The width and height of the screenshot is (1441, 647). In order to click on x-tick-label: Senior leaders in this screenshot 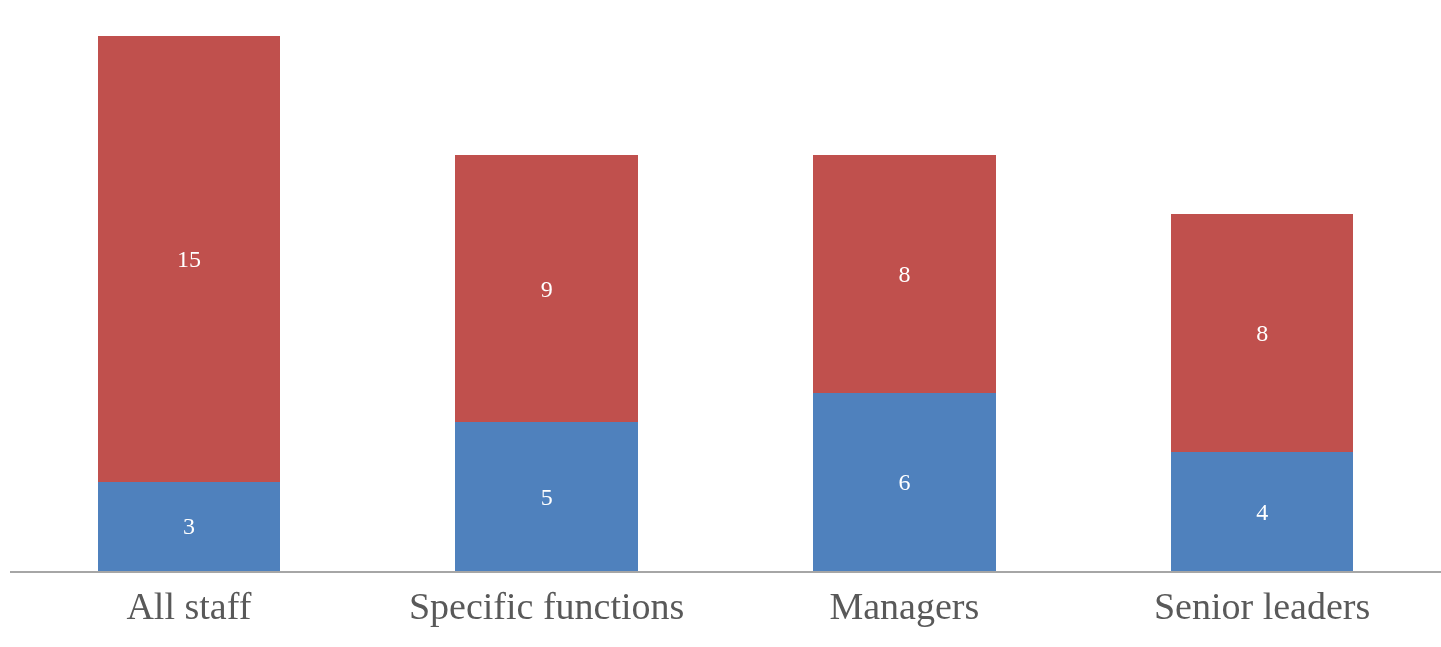, I will do `click(1262, 605)`.